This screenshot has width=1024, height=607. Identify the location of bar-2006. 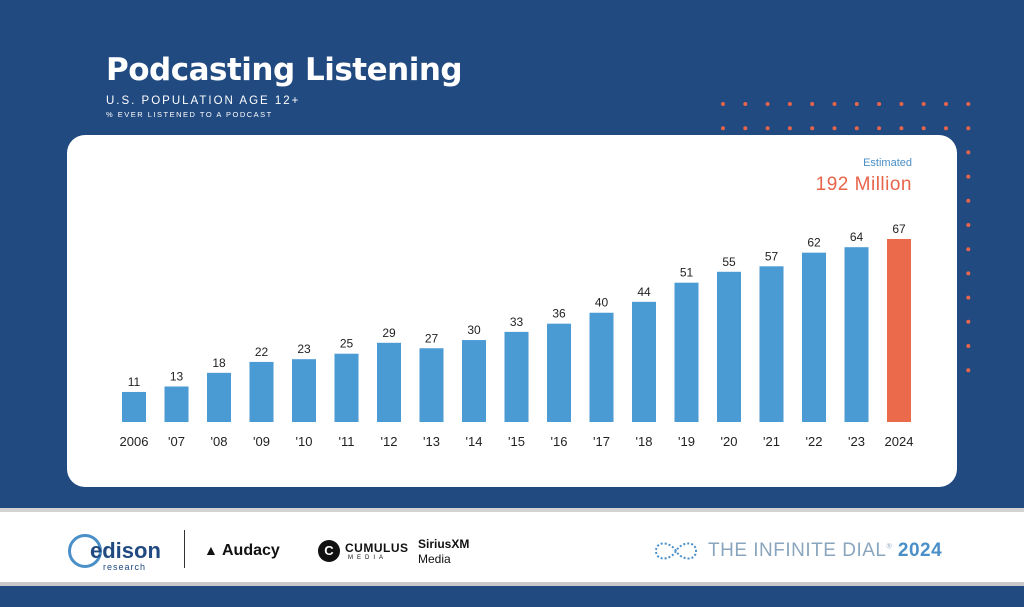
(134, 406).